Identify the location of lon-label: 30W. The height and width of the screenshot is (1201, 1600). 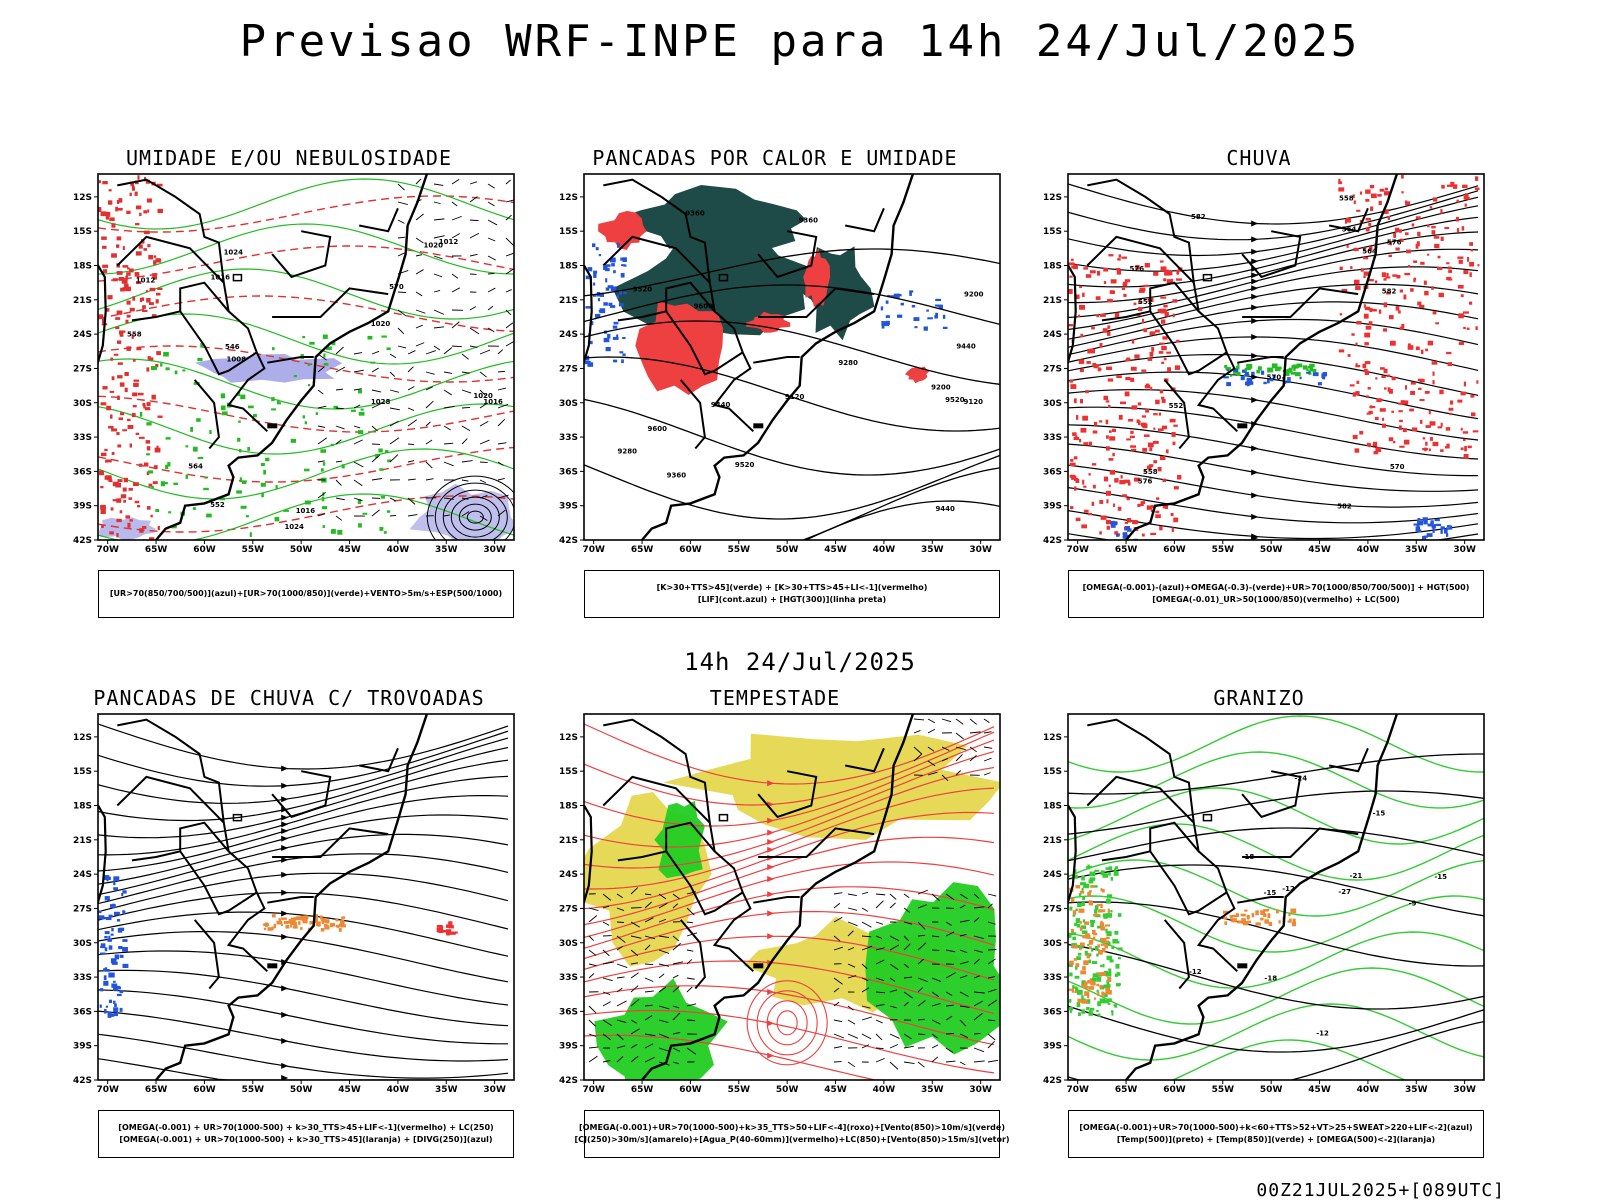
(494, 1090).